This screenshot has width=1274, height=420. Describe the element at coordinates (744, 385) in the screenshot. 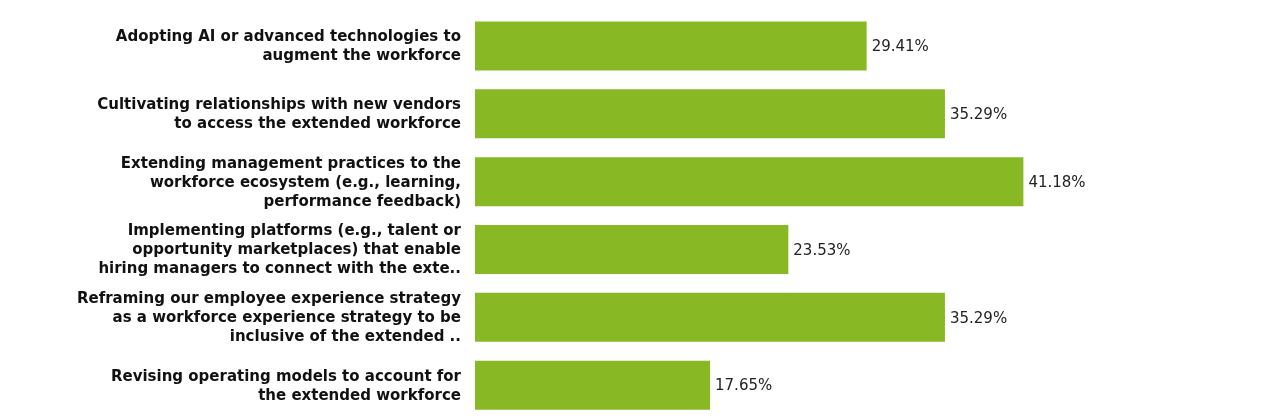

I see `data-label: 17.65%` at that location.